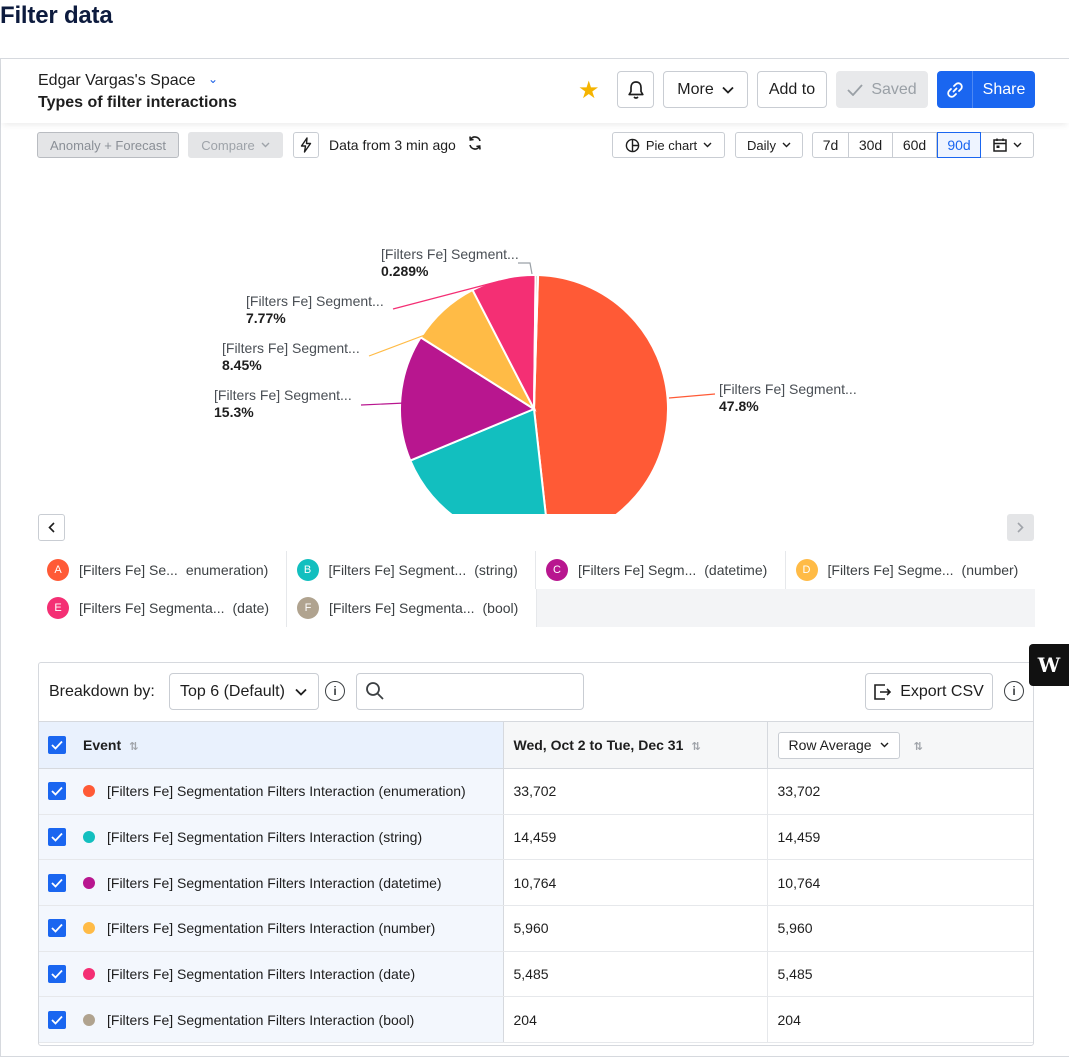 The image size is (1069, 1057). I want to click on saved-label: Saved, so click(894, 89).